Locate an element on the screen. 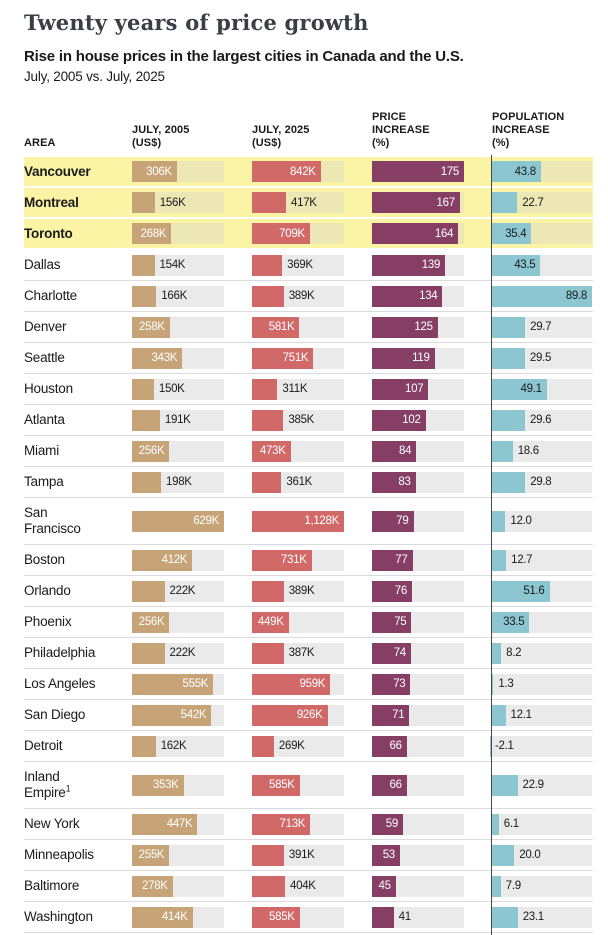  area-label: Baltimore is located at coordinates (64, 886).